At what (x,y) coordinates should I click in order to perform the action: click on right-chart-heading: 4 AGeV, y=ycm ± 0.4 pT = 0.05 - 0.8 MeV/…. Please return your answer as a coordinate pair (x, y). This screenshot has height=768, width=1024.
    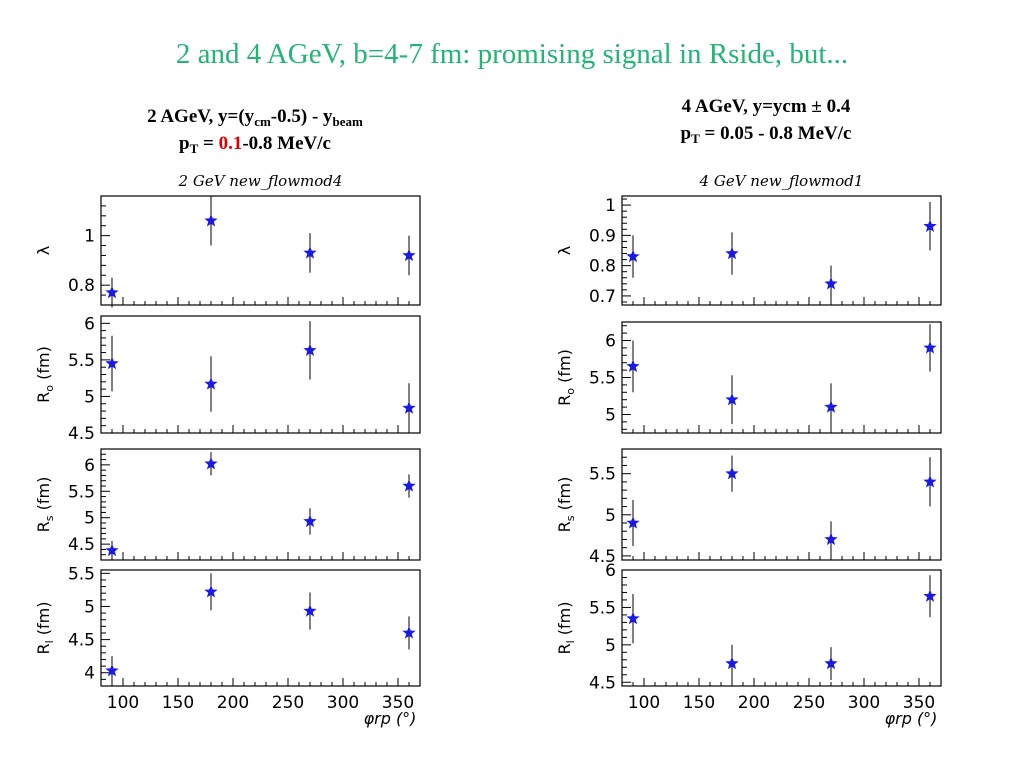
    Looking at the image, I should click on (766, 120).